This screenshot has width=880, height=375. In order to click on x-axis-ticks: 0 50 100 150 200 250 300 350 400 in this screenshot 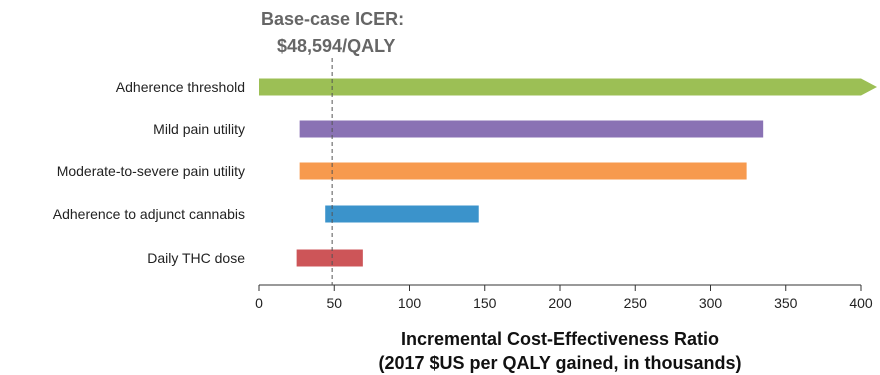, I will do `click(564, 298)`.